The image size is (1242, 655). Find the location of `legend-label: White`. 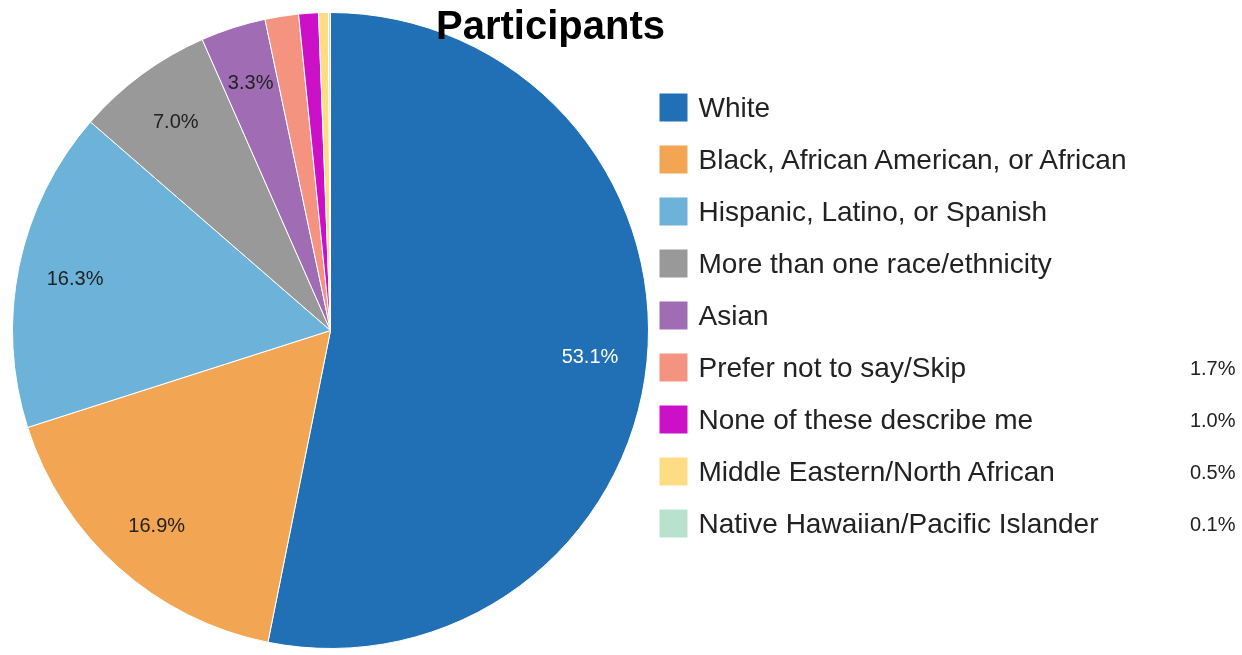

legend-label: White is located at coordinates (734, 107).